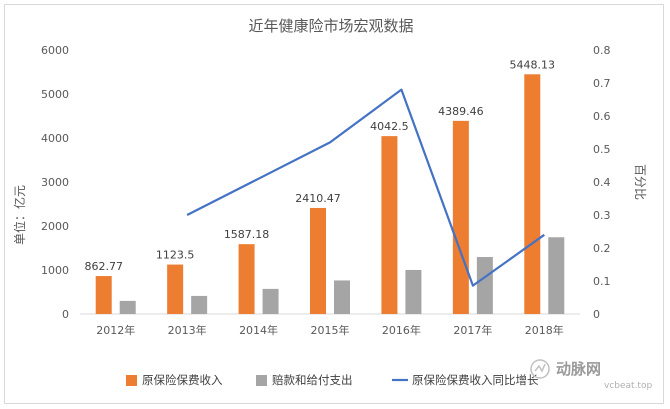  I want to click on y2-axis-label: 百分比, so click(640, 182).